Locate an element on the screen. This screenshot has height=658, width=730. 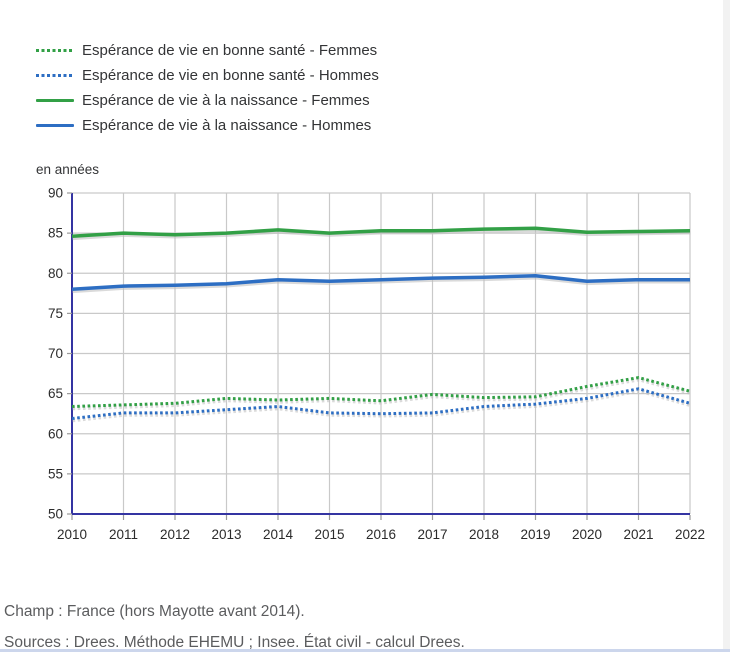
legend-swatch-dotted-green-icon is located at coordinates (55, 50).